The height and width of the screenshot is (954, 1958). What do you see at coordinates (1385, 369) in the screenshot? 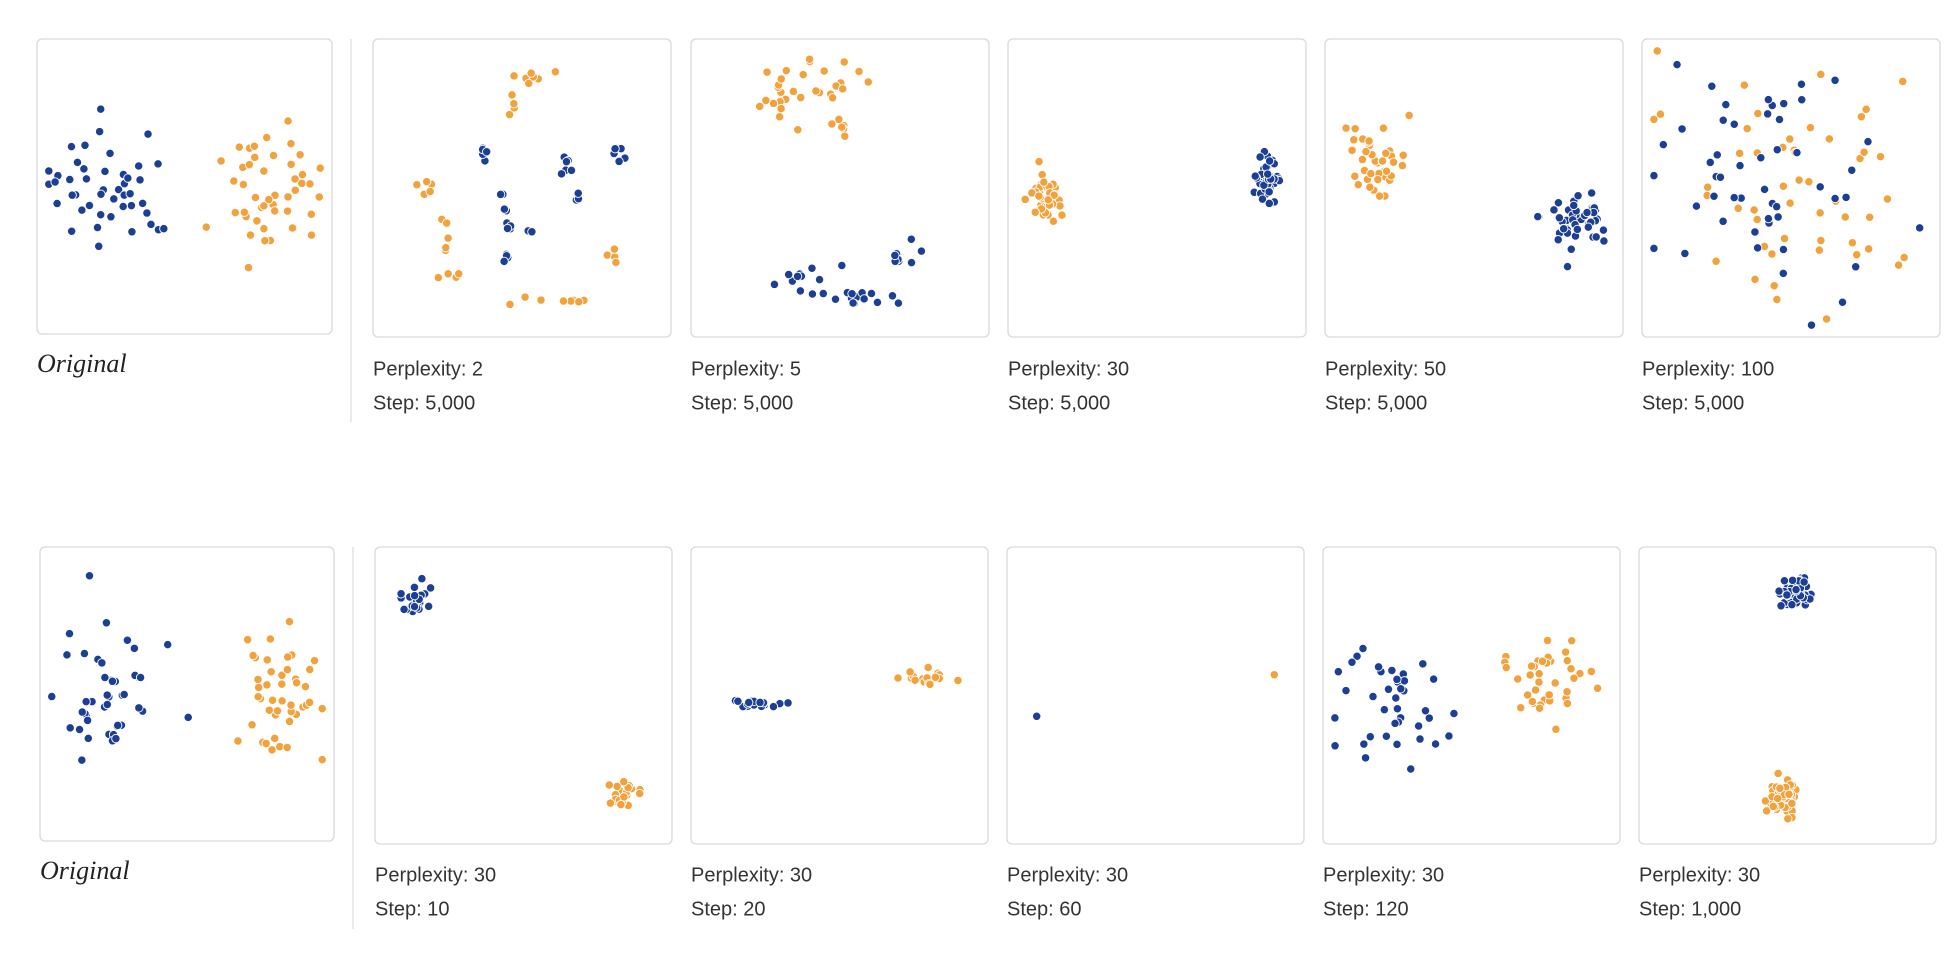
I see `perplexity-label: Perplexity: 50` at bounding box center [1385, 369].